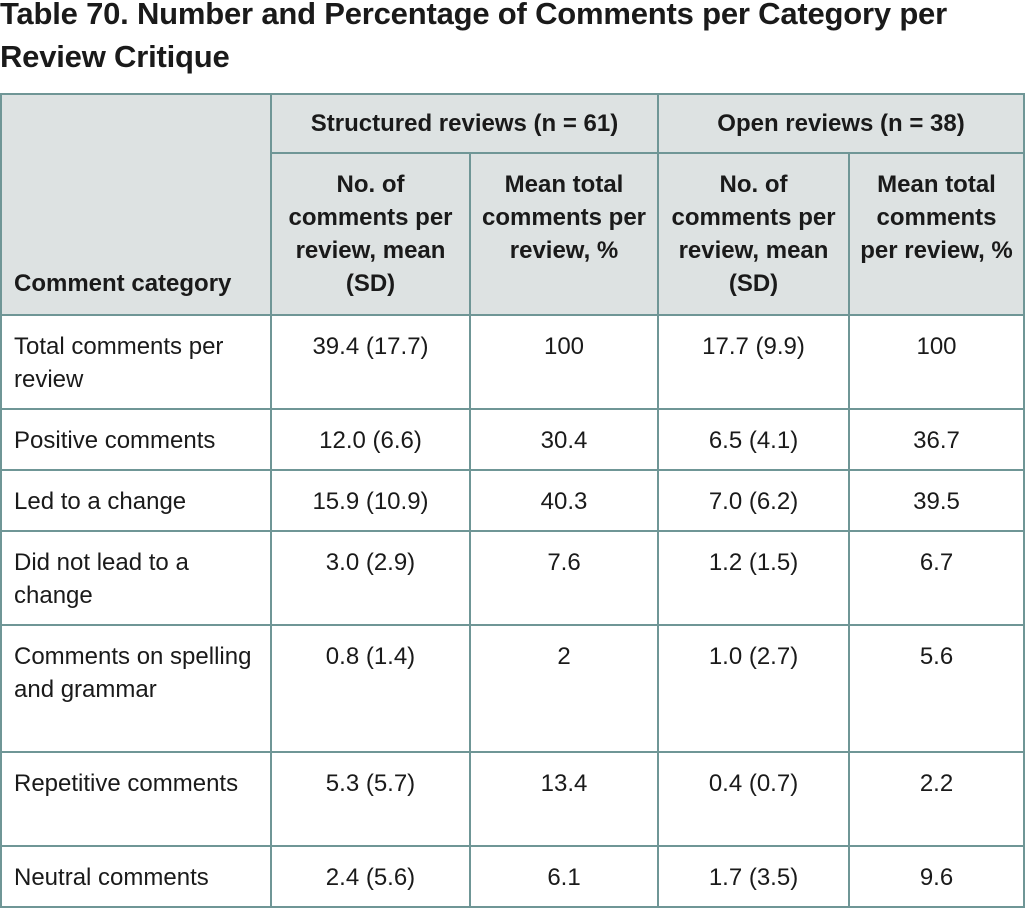 This screenshot has height=911, width=1025. I want to click on open-pct-cell: 5.6, so click(936, 688).